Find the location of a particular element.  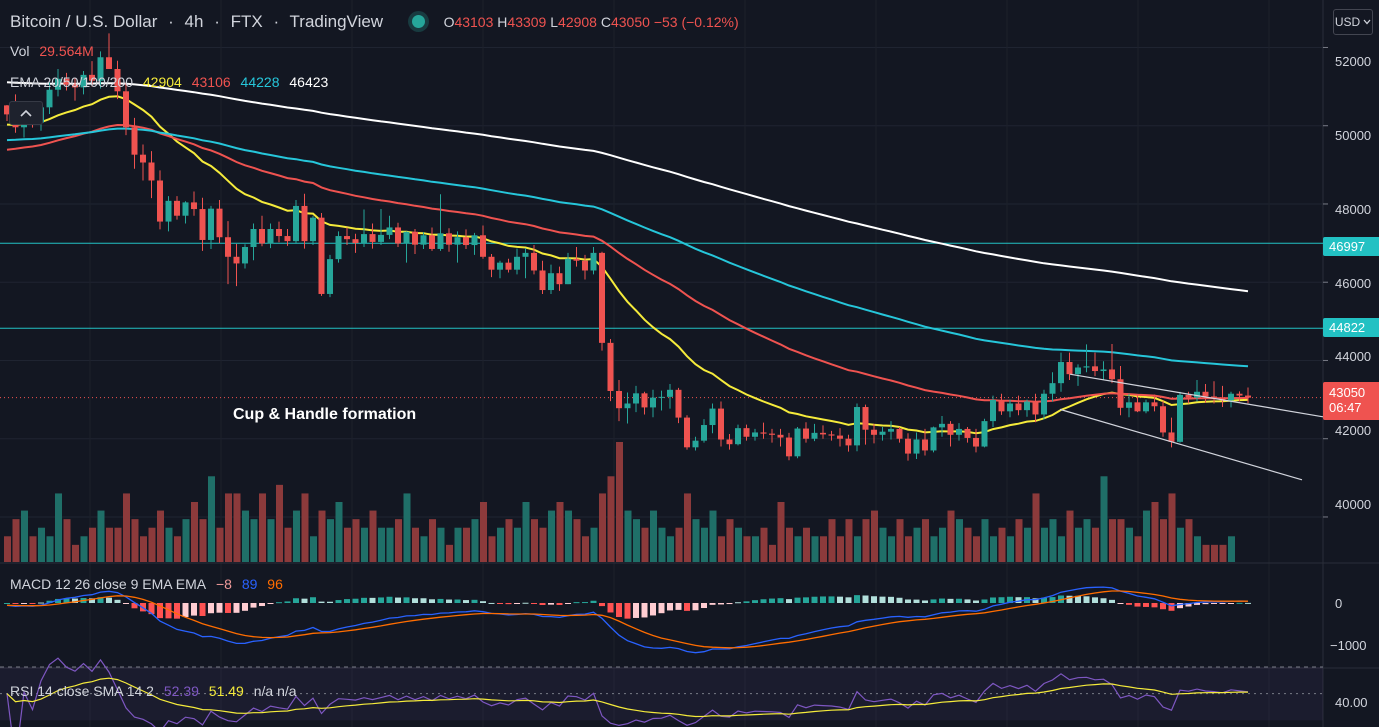

last-price: 43050 is located at coordinates (1347, 392).